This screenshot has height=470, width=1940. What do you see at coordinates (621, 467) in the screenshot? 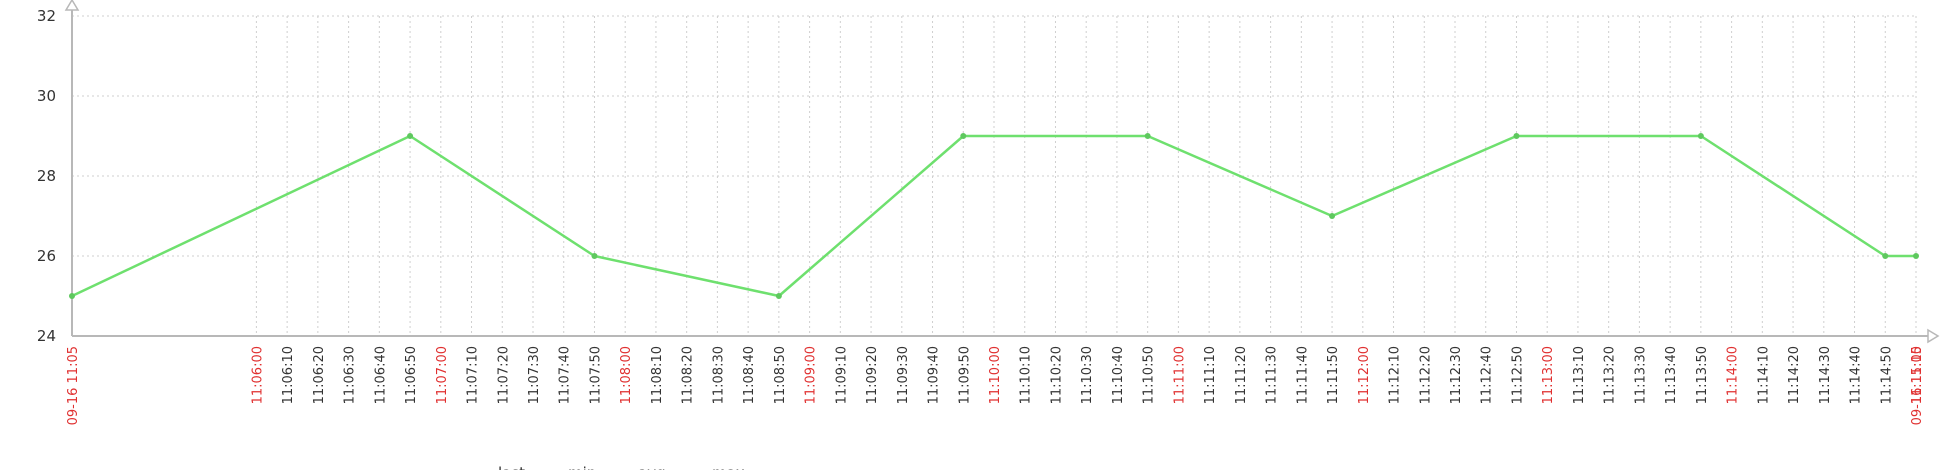
I see `legend-header: last min avg max` at bounding box center [621, 467].